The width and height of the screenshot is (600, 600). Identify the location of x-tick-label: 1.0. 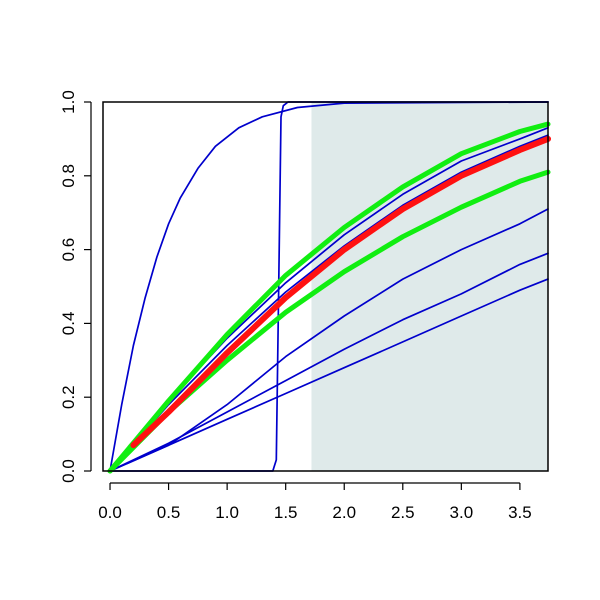
(227, 512).